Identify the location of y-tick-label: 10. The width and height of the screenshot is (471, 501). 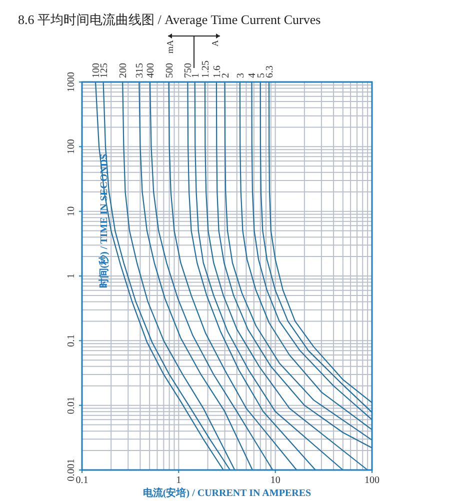
(71, 211).